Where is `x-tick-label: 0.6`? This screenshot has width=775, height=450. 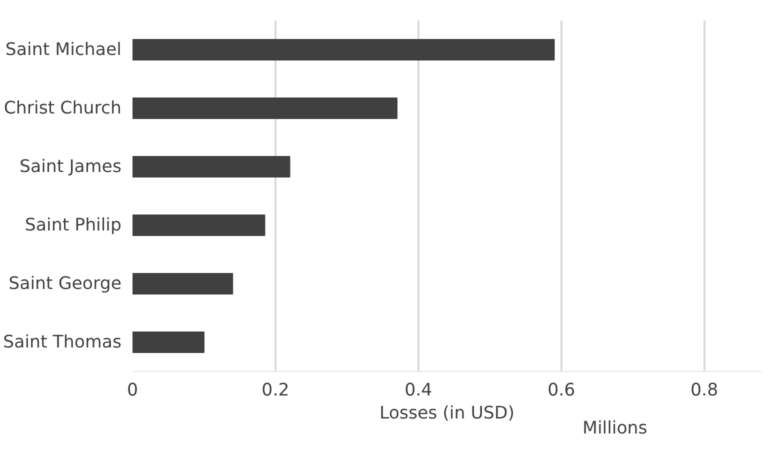
x-tick-label: 0.6 is located at coordinates (562, 390).